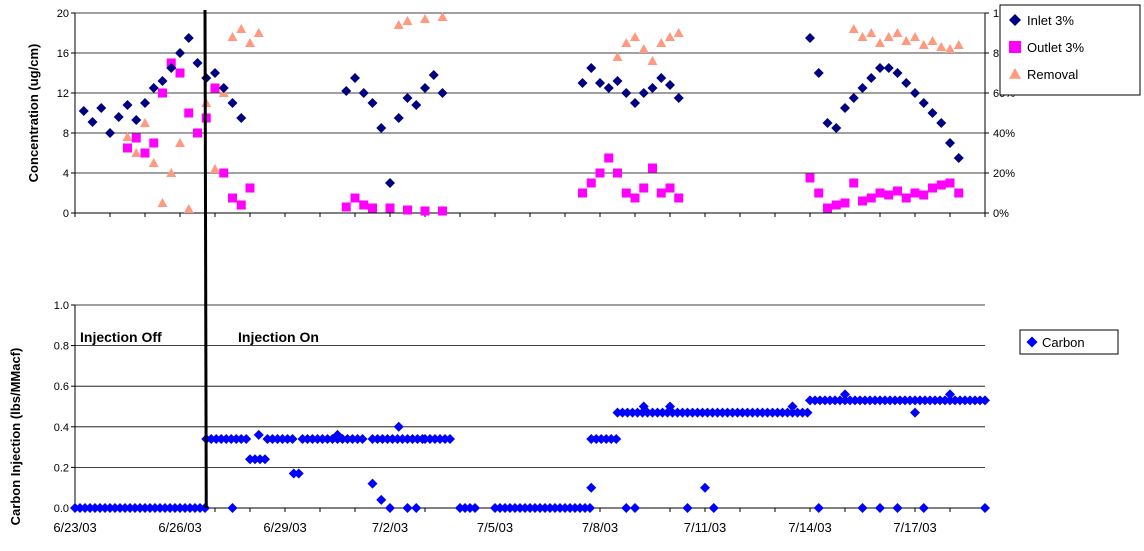 Image resolution: width=1144 pixels, height=551 pixels. I want to click on bottom-x-tick-label: 6/26/03, so click(179, 527).